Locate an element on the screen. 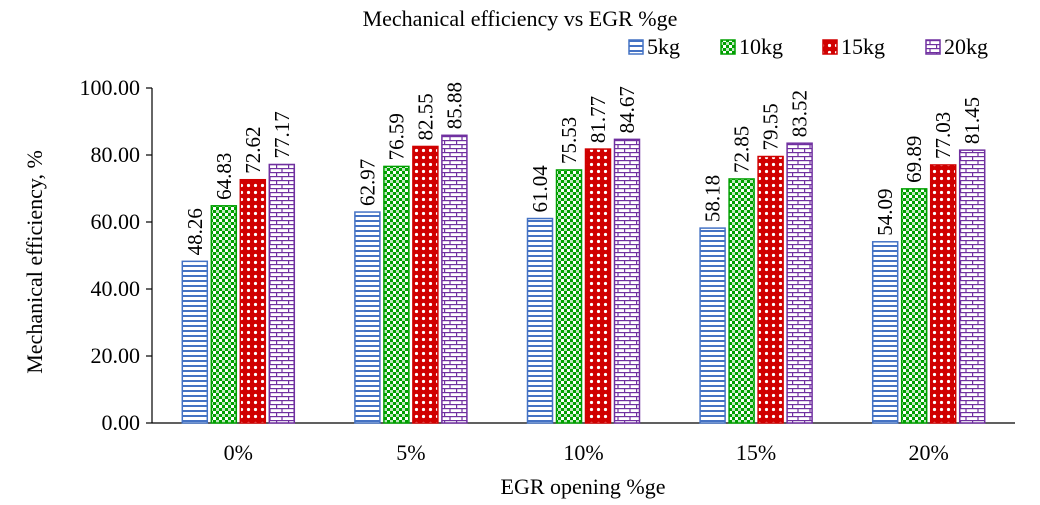 This screenshot has width=1040, height=505. x-tick-label: 20% is located at coordinates (929, 452).